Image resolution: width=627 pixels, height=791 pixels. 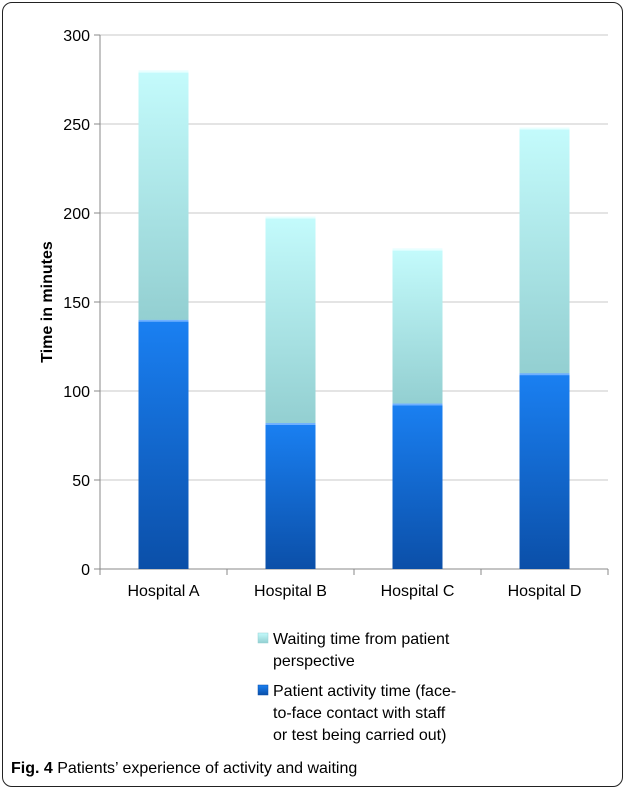 I want to click on y-tick-label: 100, so click(x=76, y=392).